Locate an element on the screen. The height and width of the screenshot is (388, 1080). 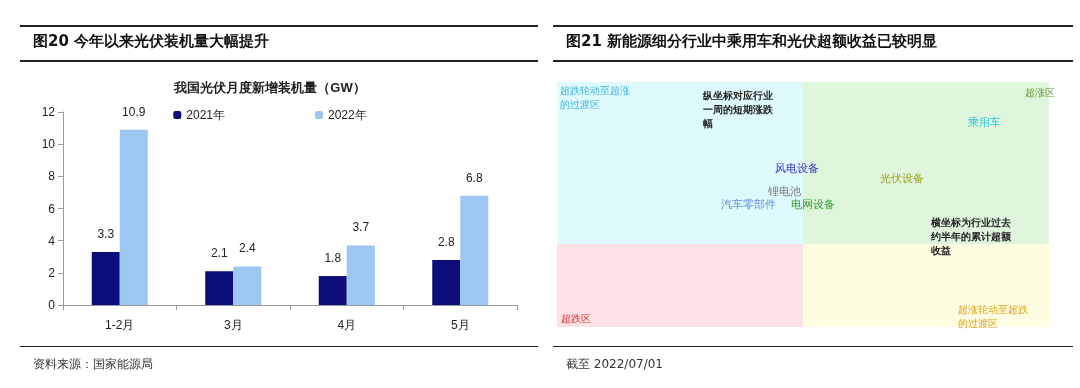
data-label: 2.8 is located at coordinates (446, 241).